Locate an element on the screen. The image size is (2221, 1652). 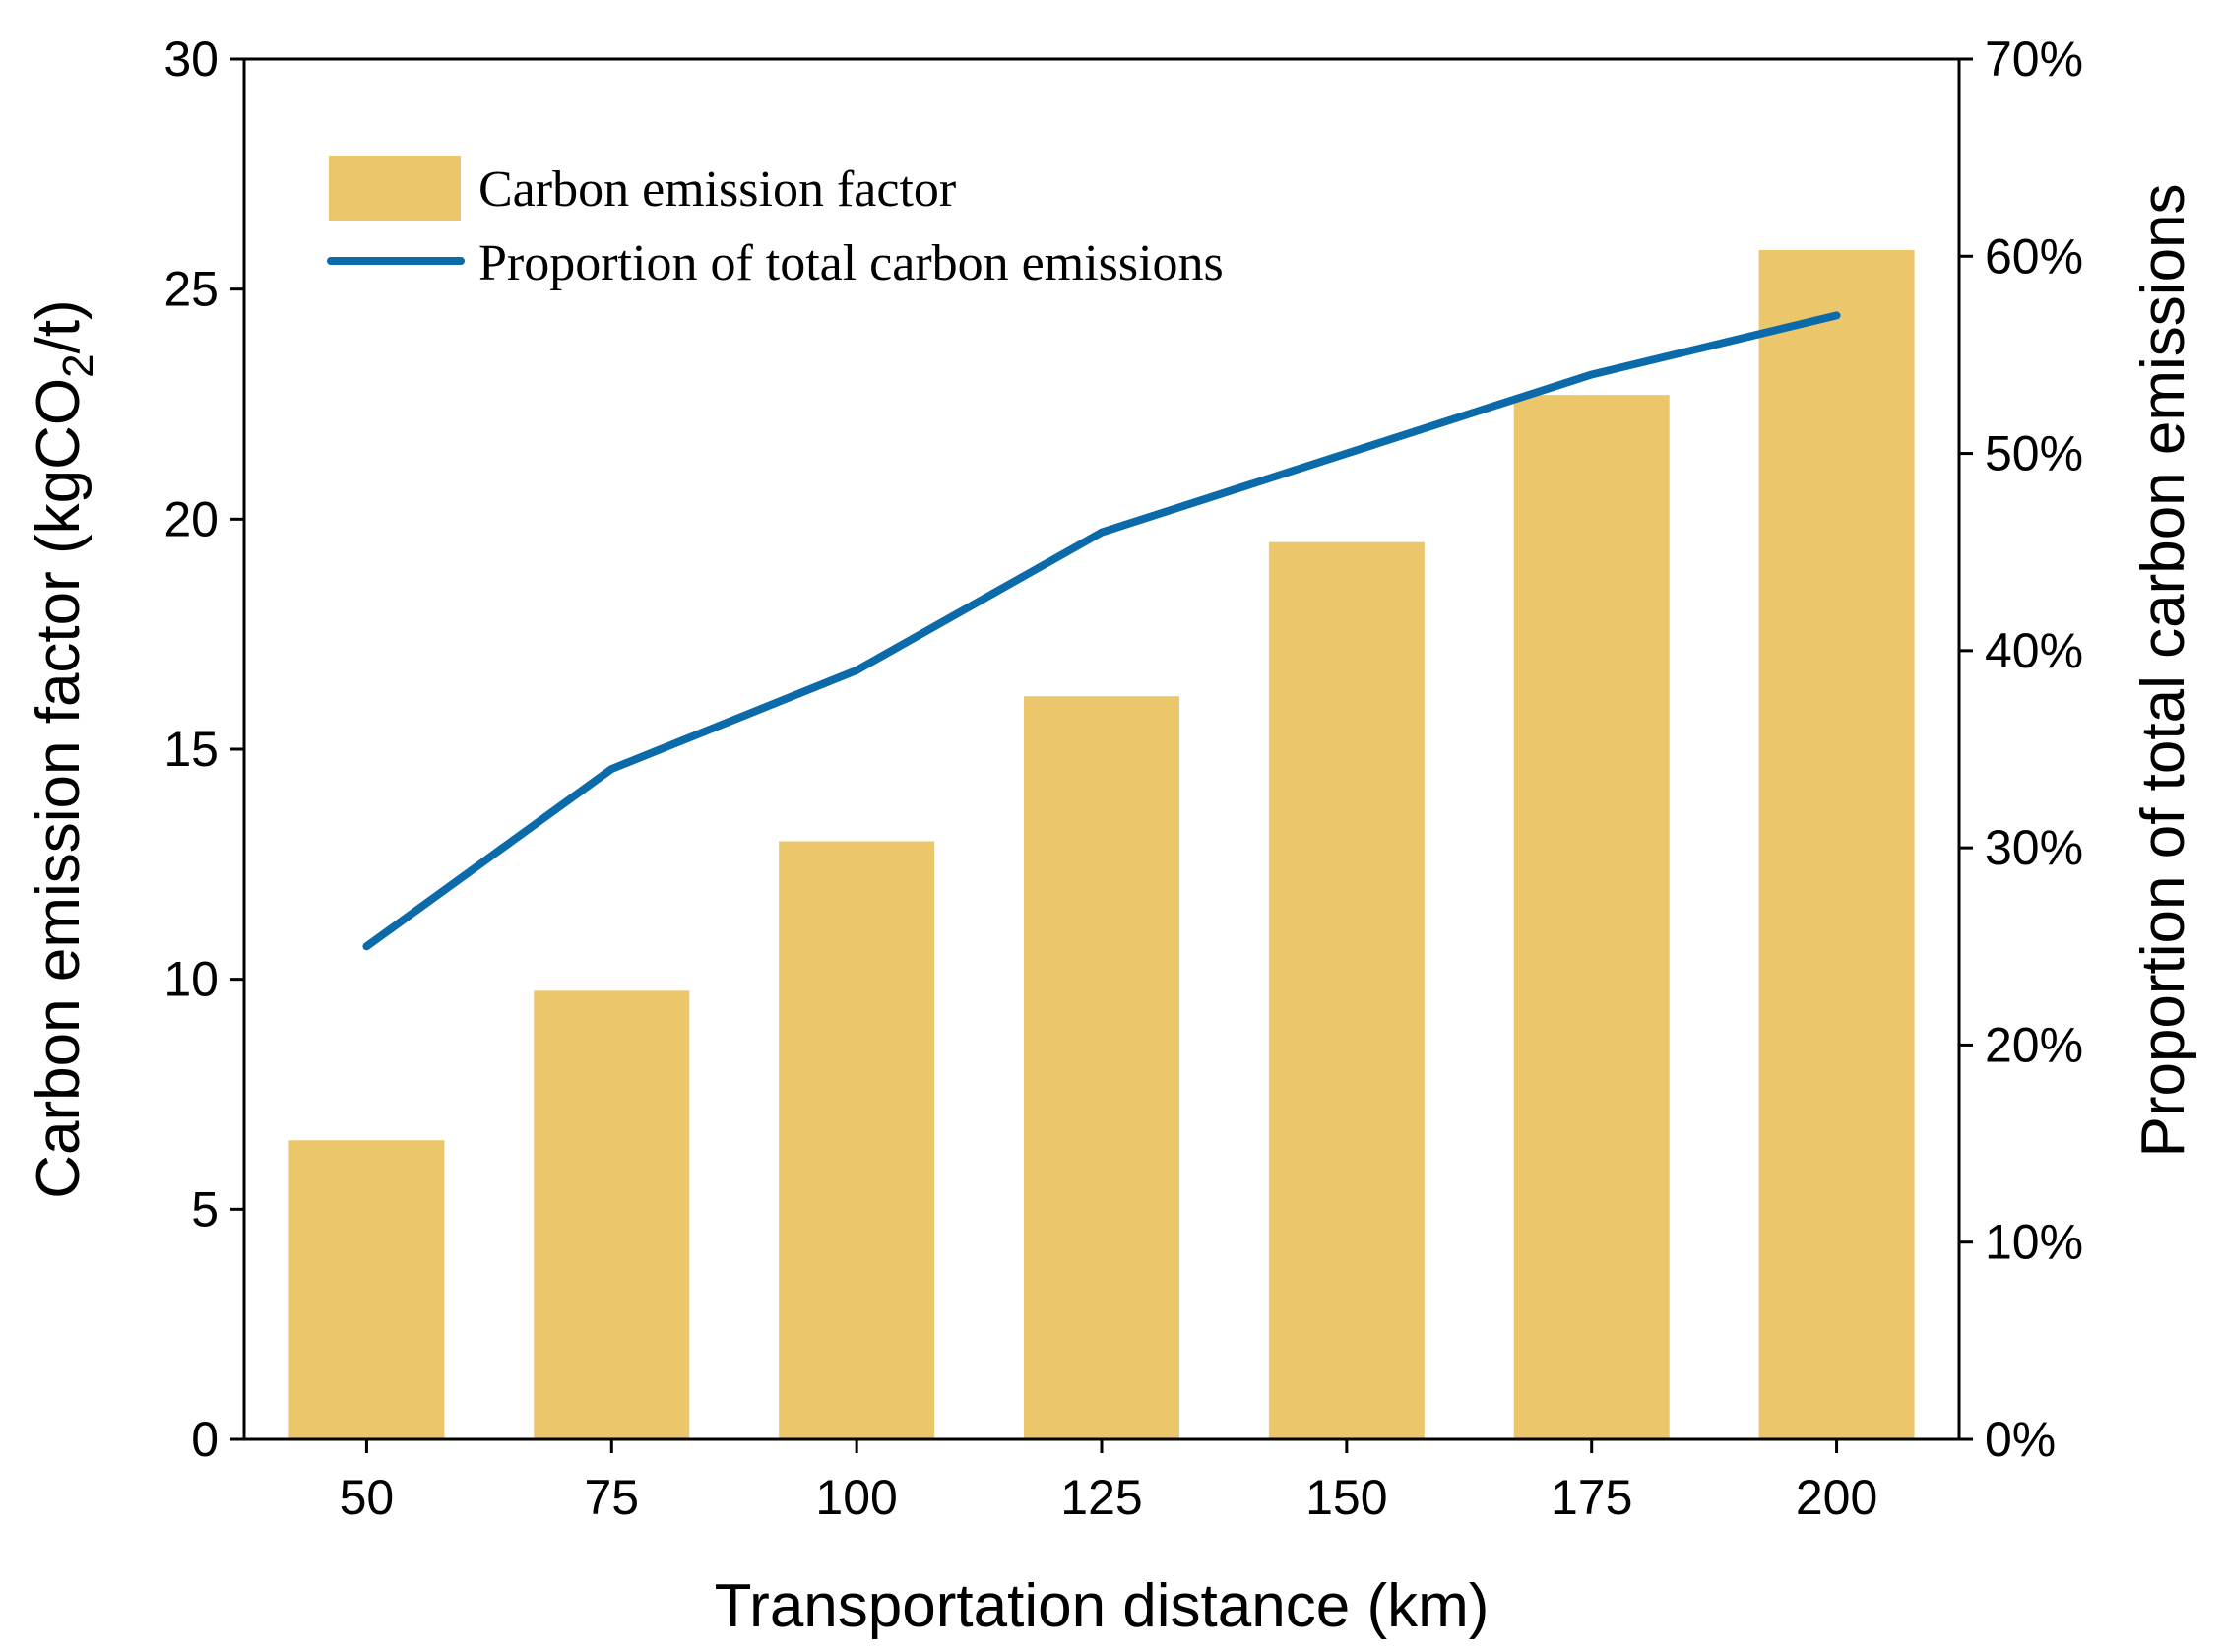
right-tick-label: 70% is located at coordinates (2034, 59).